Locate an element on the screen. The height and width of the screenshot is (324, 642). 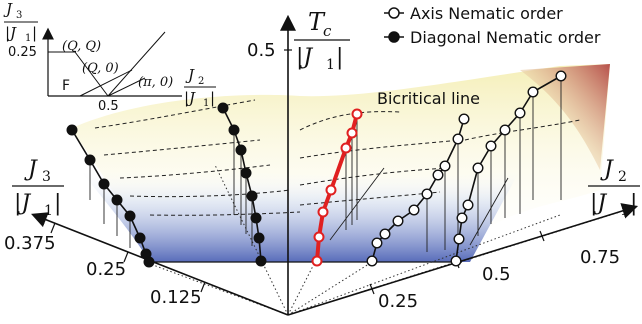
inset-y-label-den-close: | is located at coordinates (34, 33).